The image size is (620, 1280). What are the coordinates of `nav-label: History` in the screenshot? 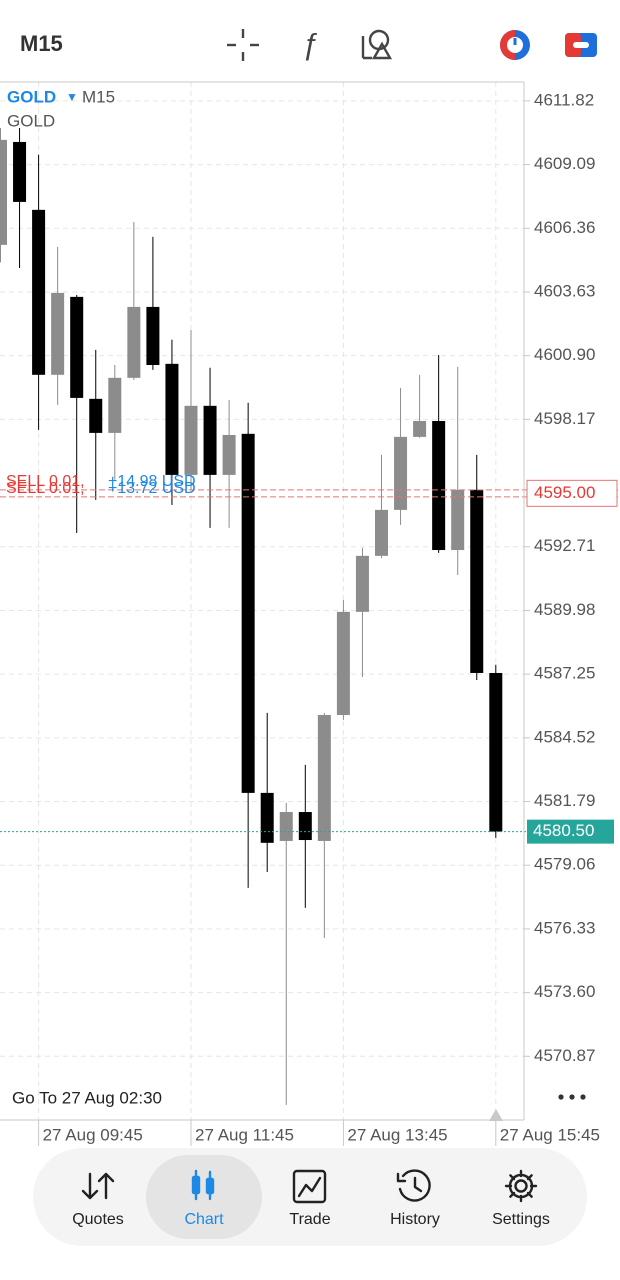 It's located at (415, 1219).